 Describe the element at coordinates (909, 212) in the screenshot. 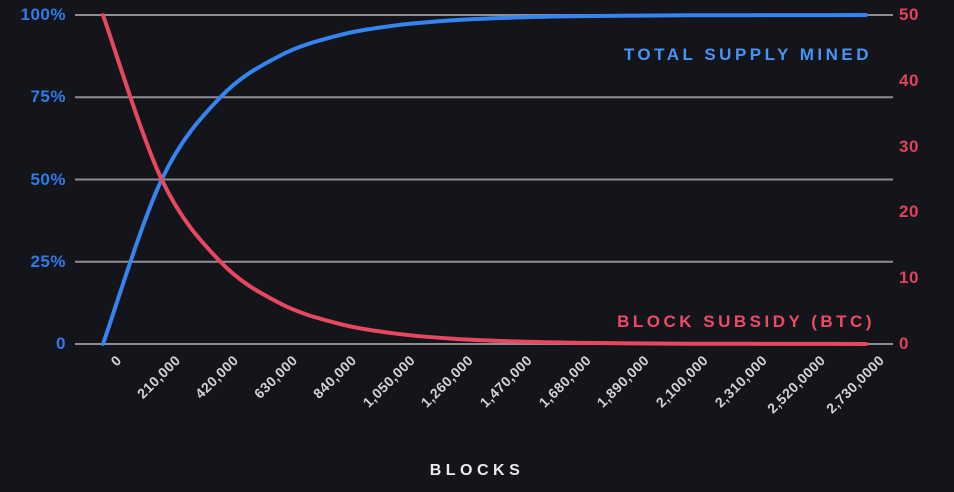

I see `right-axis-tick-20: 20` at that location.